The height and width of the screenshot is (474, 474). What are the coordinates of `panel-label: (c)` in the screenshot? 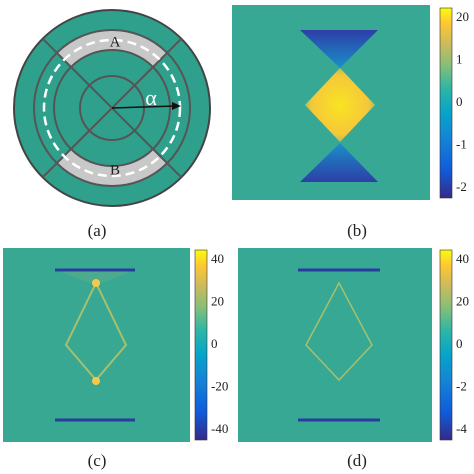 It's located at (97, 460).